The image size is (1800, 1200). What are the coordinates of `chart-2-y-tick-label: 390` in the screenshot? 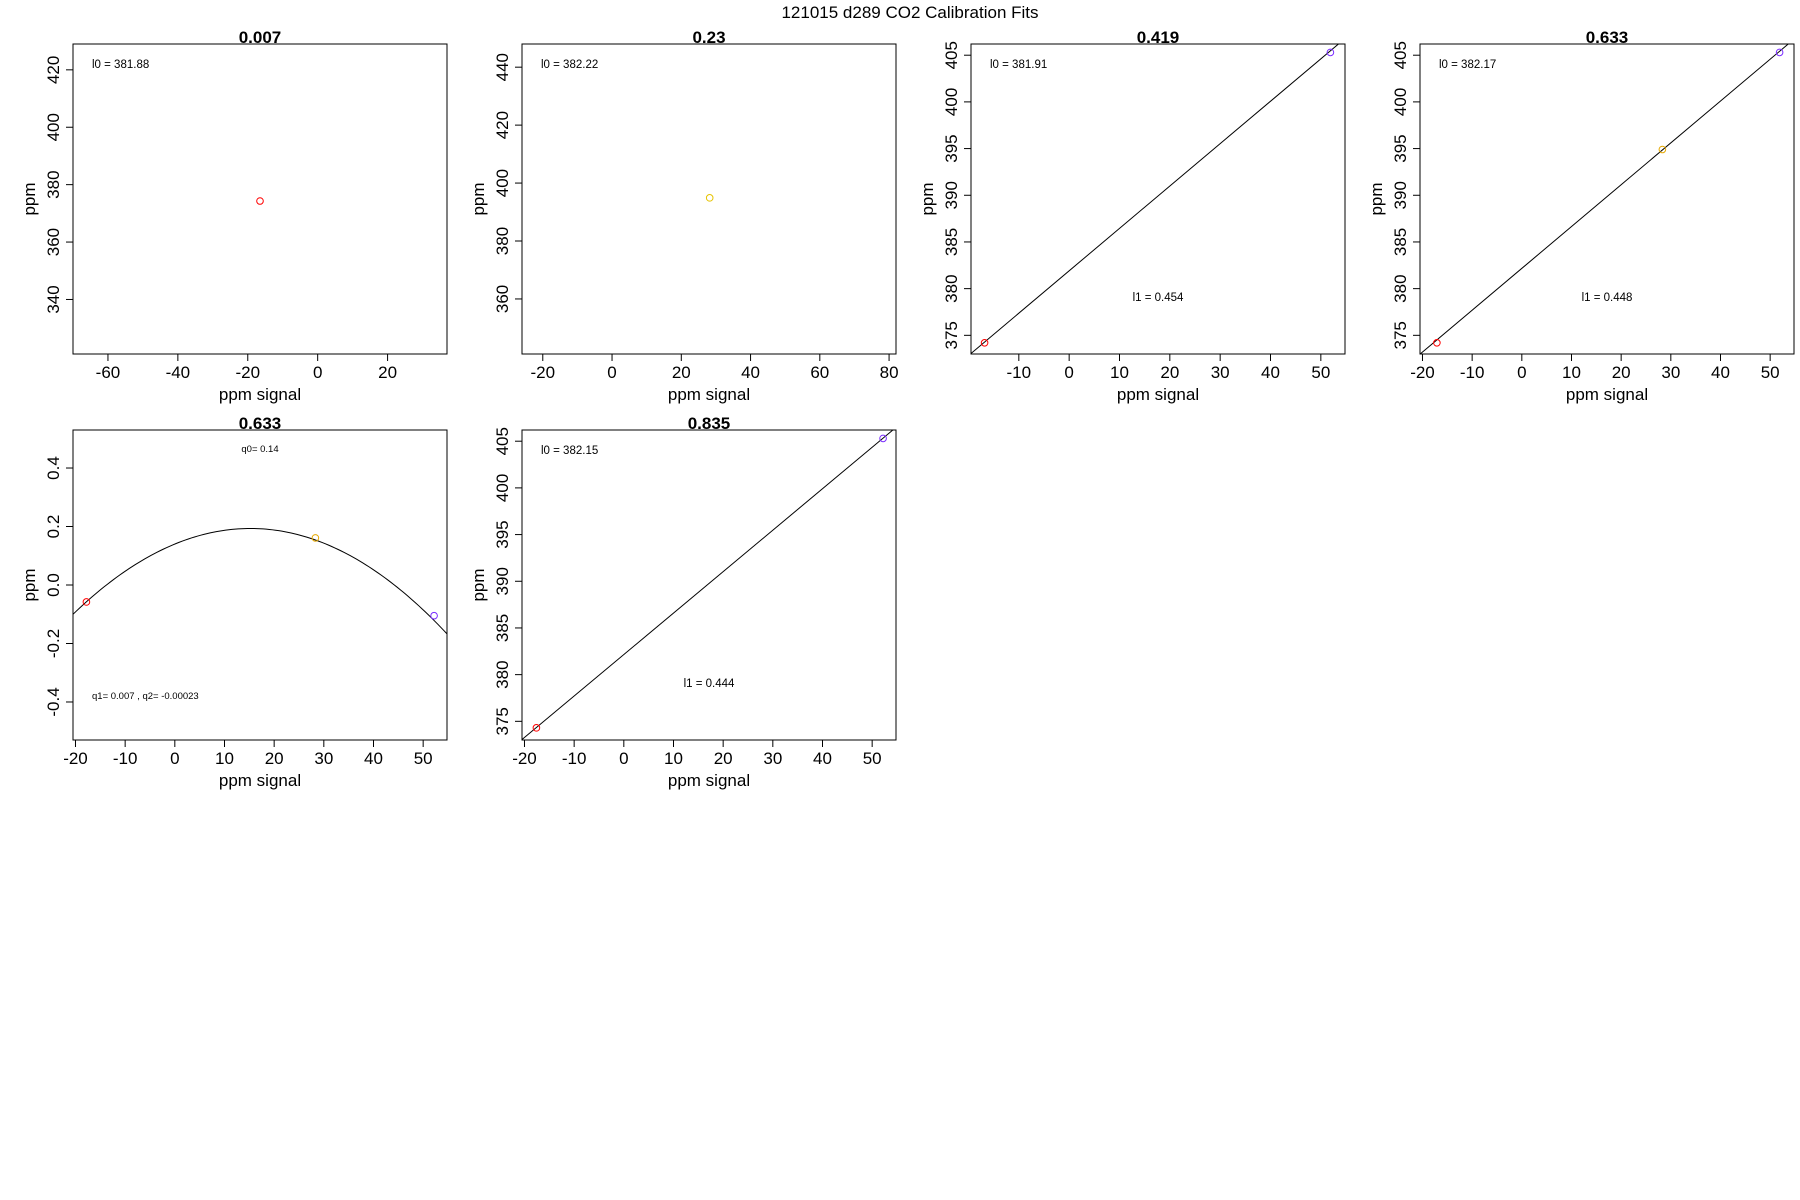 It's located at (951, 195).